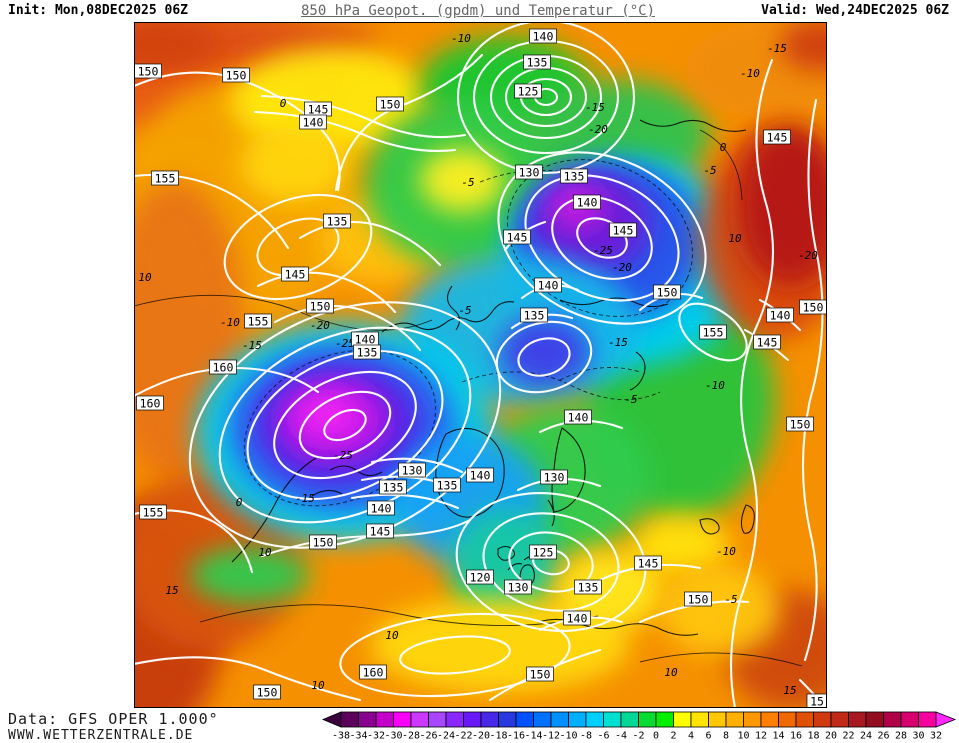 This screenshot has height=743, width=959. What do you see at coordinates (480, 578) in the screenshot?
I see `height-label-text: 120` at bounding box center [480, 578].